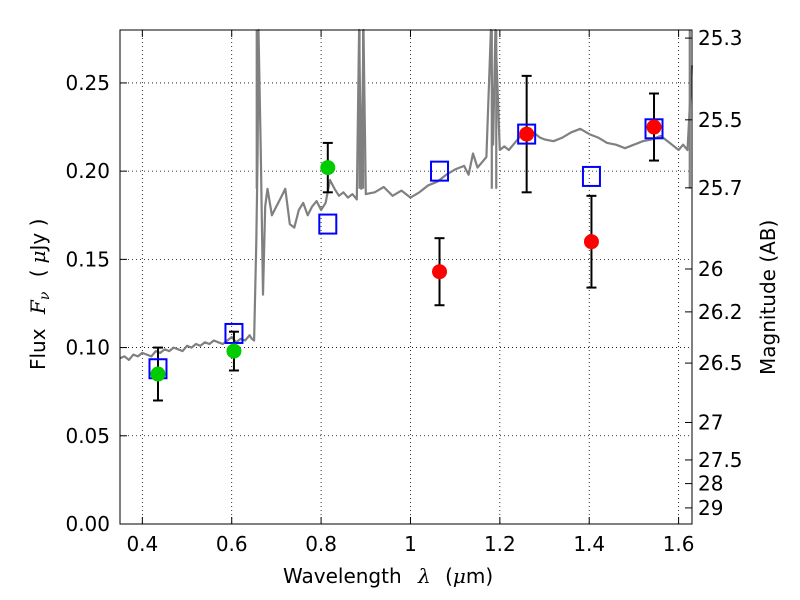 This screenshot has height=600, width=800. What do you see at coordinates (720, 363) in the screenshot?
I see `right-tick-label: 26.5` at bounding box center [720, 363].